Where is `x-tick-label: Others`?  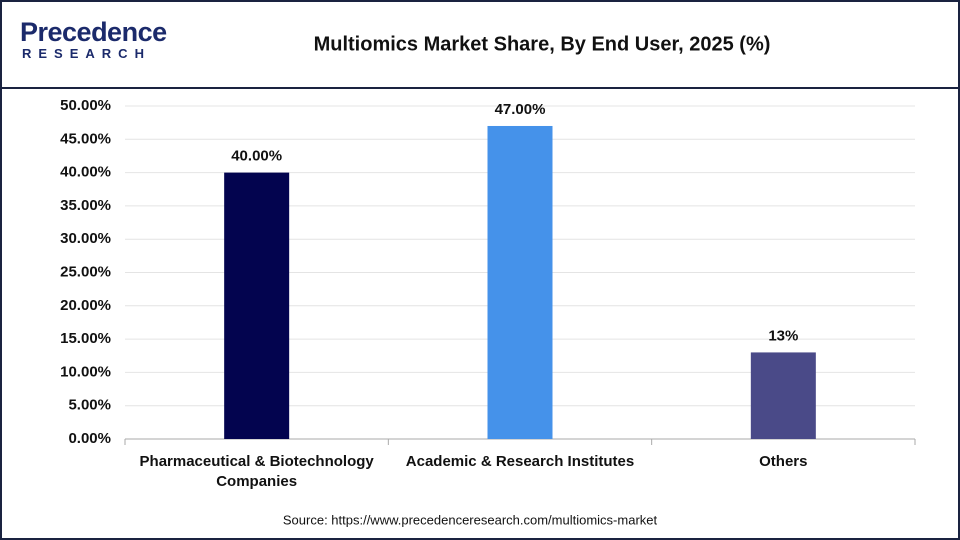
x-tick-label: Others is located at coordinates (783, 462).